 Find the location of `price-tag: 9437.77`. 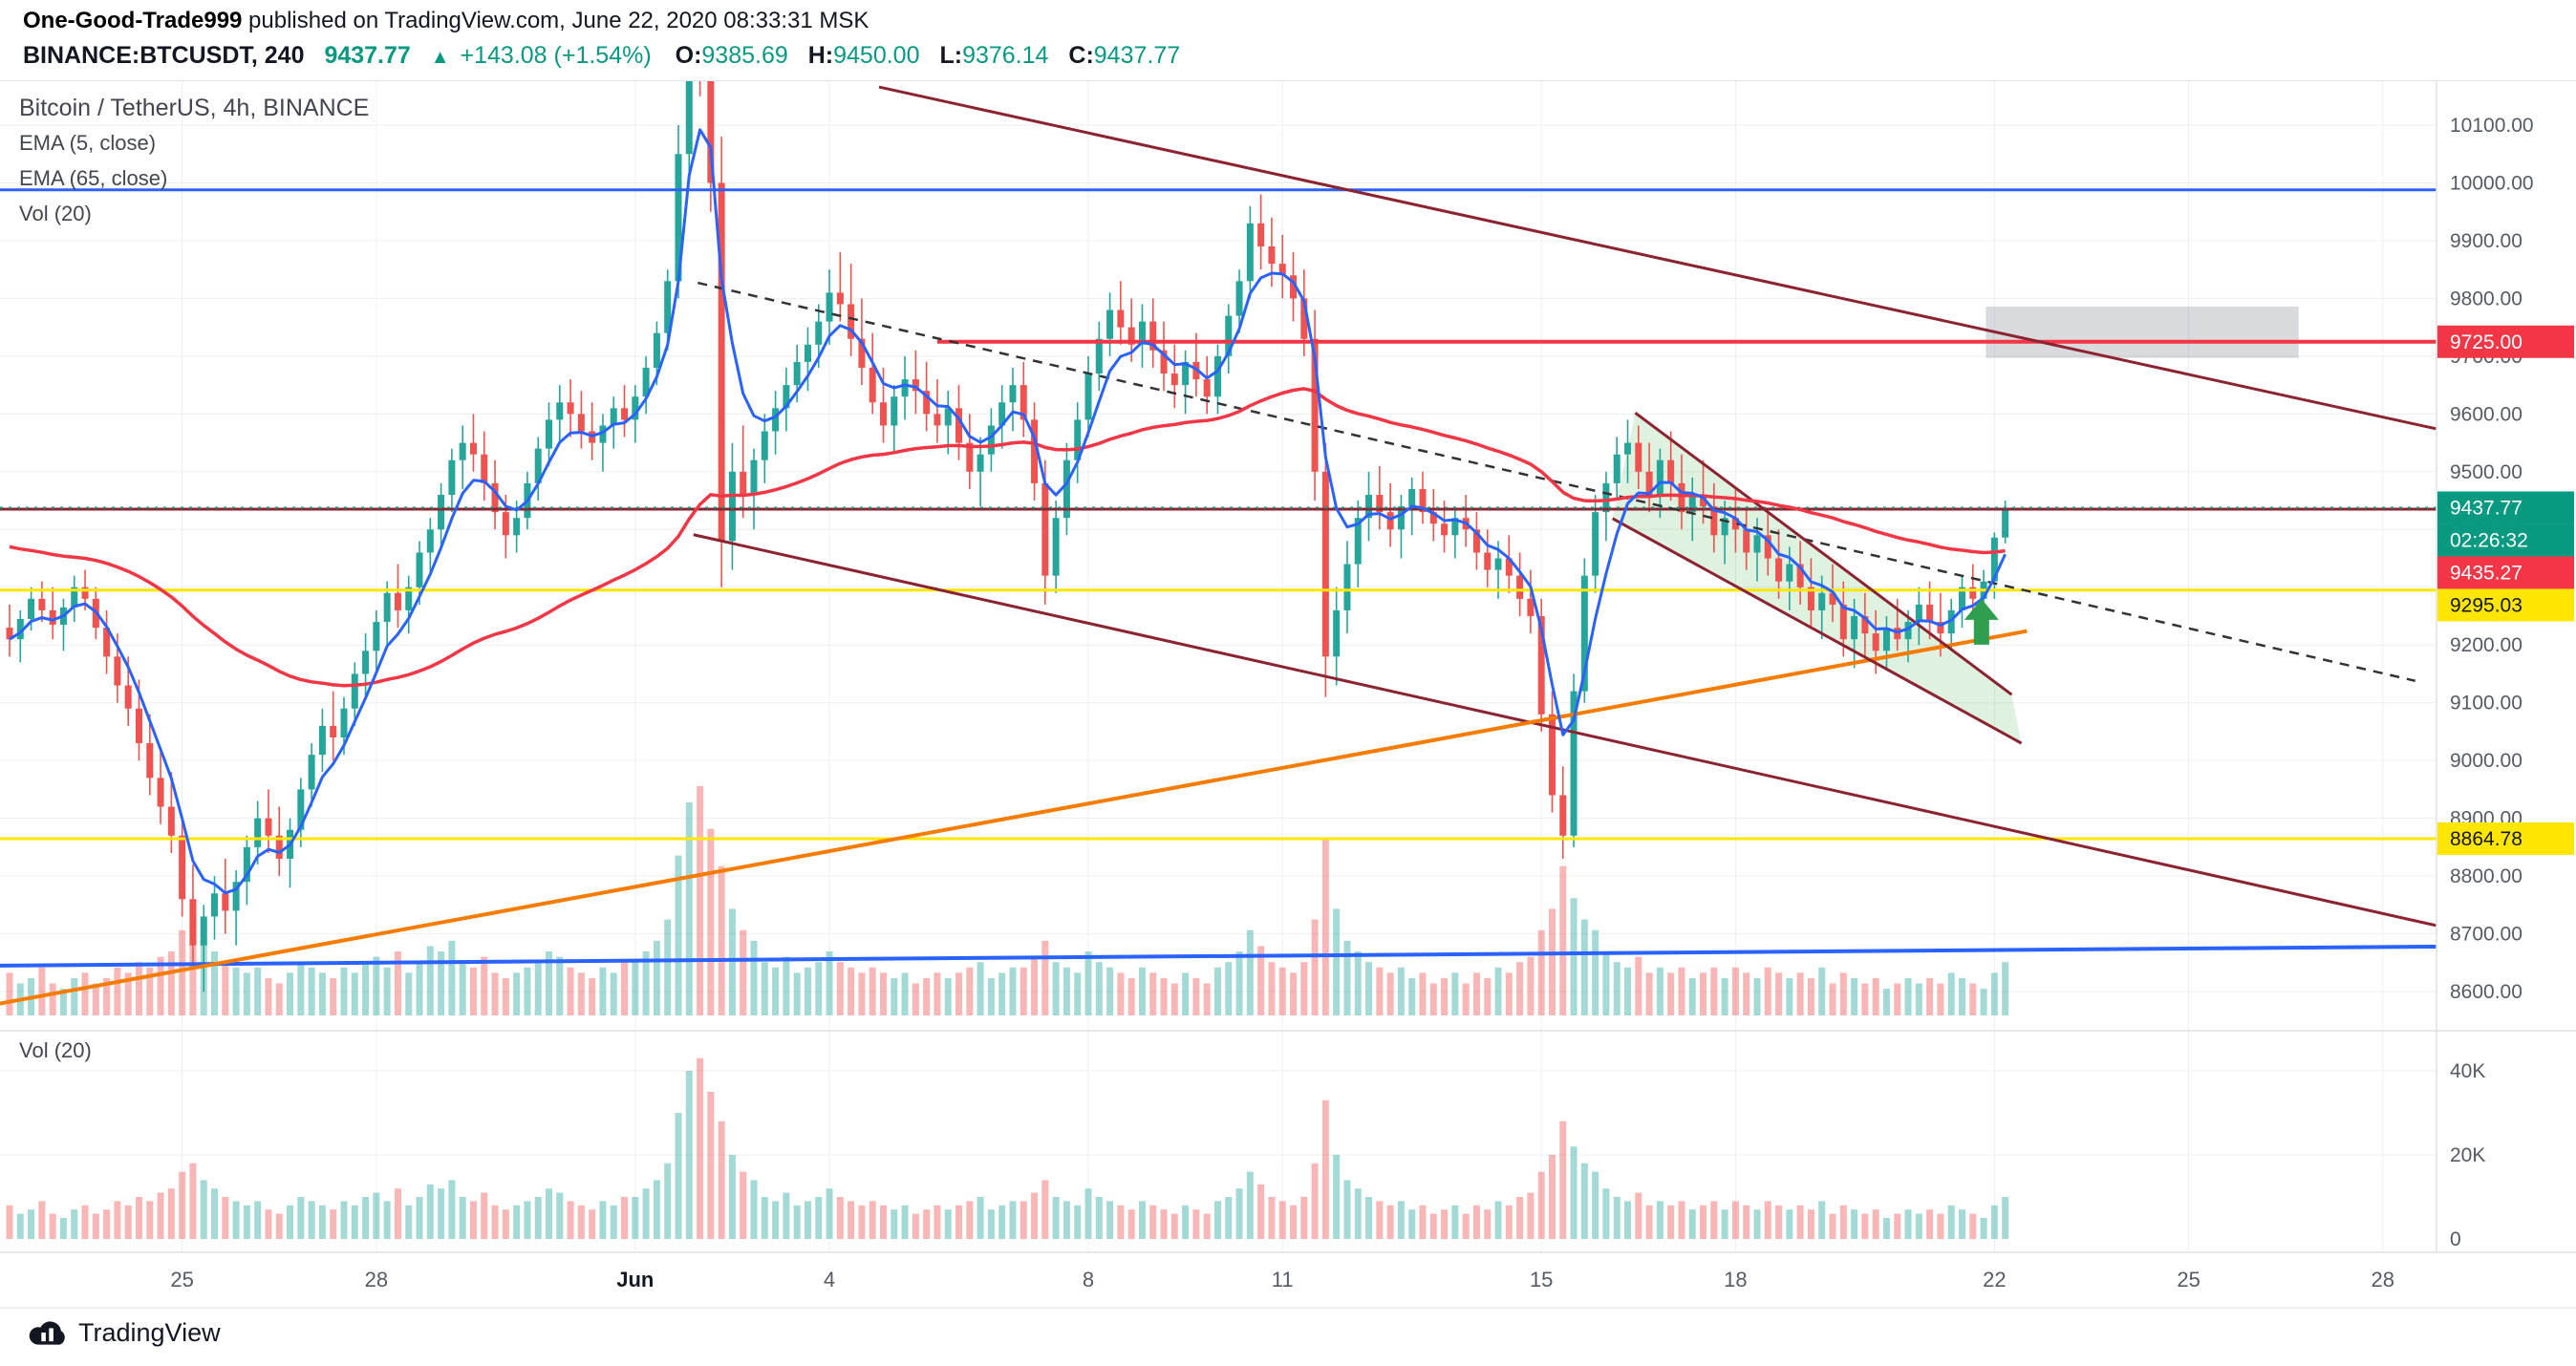

price-tag: 9437.77 is located at coordinates (2505, 507).